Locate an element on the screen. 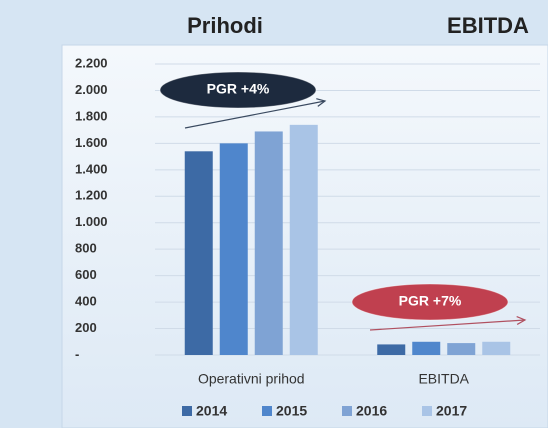 Image resolution: width=548 pixels, height=428 pixels. legend-label: 2015 is located at coordinates (291, 411).